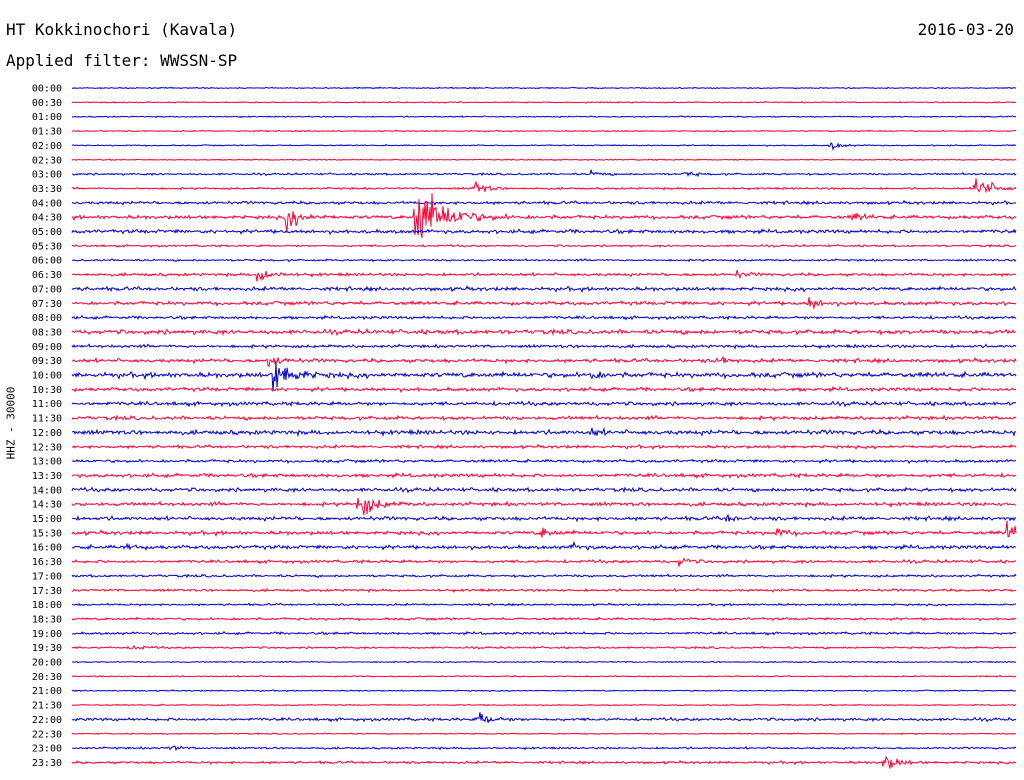 Image resolution: width=1024 pixels, height=780 pixels. What do you see at coordinates (47, 361) in the screenshot?
I see `row-time-label: 09:30` at bounding box center [47, 361].